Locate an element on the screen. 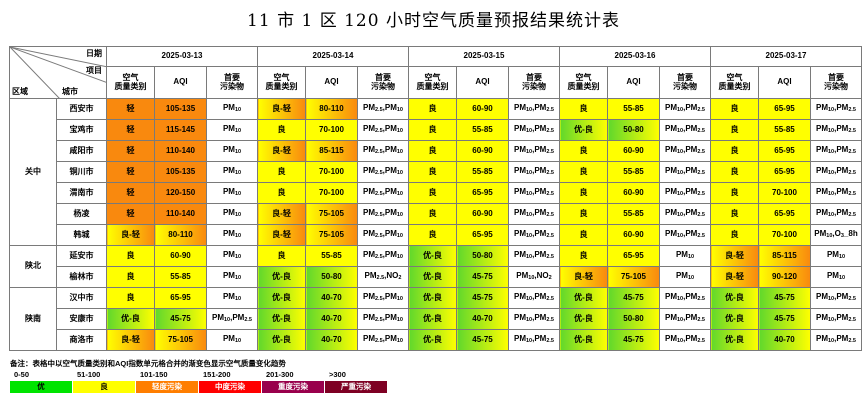  legend-range-label: 201-300 is located at coordinates (280, 374).